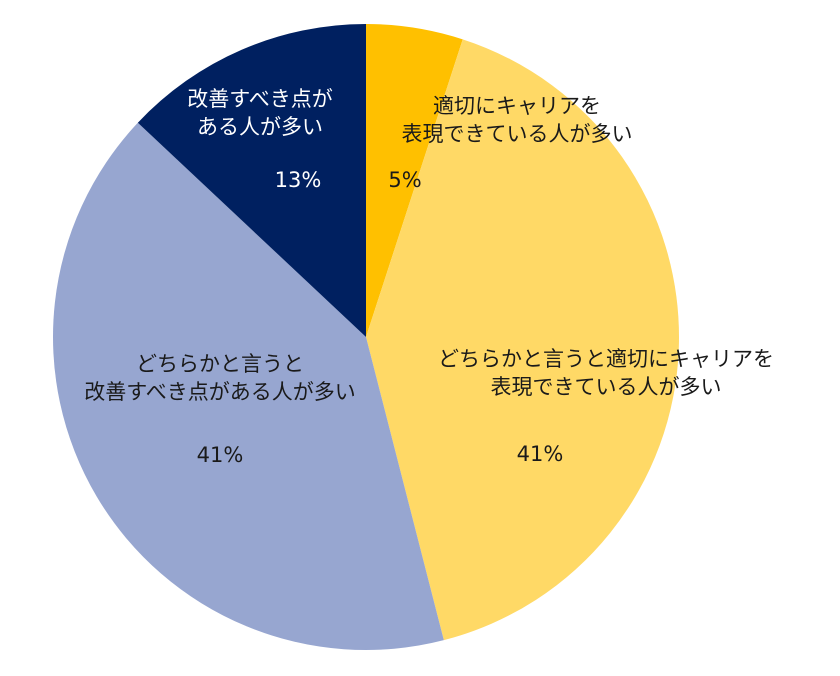 The height and width of the screenshot is (676, 840). I want to click on pct-appropriate: 5%, so click(405, 180).